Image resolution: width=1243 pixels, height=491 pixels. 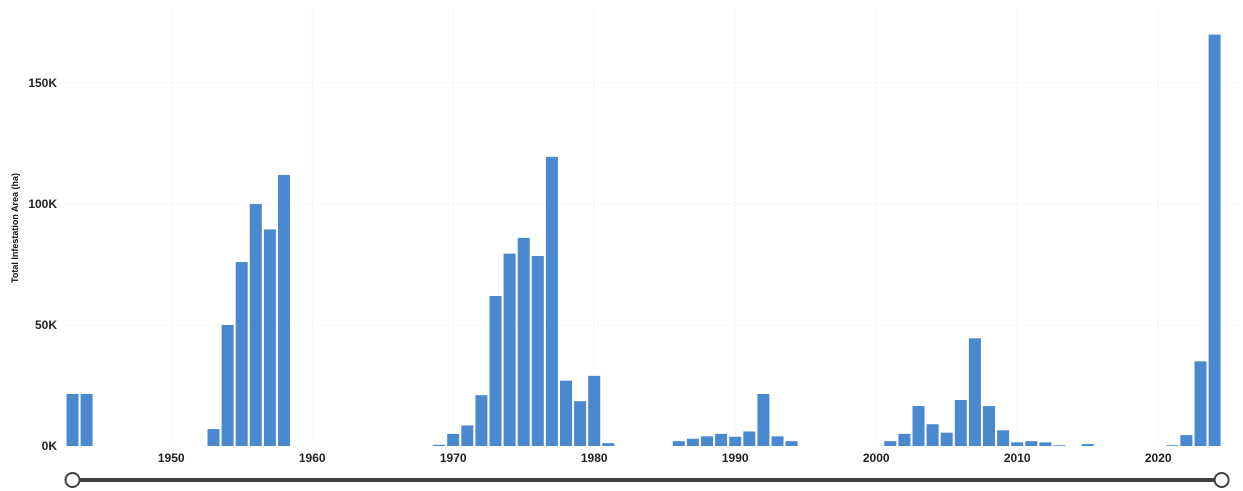 What do you see at coordinates (692, 442) in the screenshot?
I see `bar-1987: 1987: 3000` at bounding box center [692, 442].